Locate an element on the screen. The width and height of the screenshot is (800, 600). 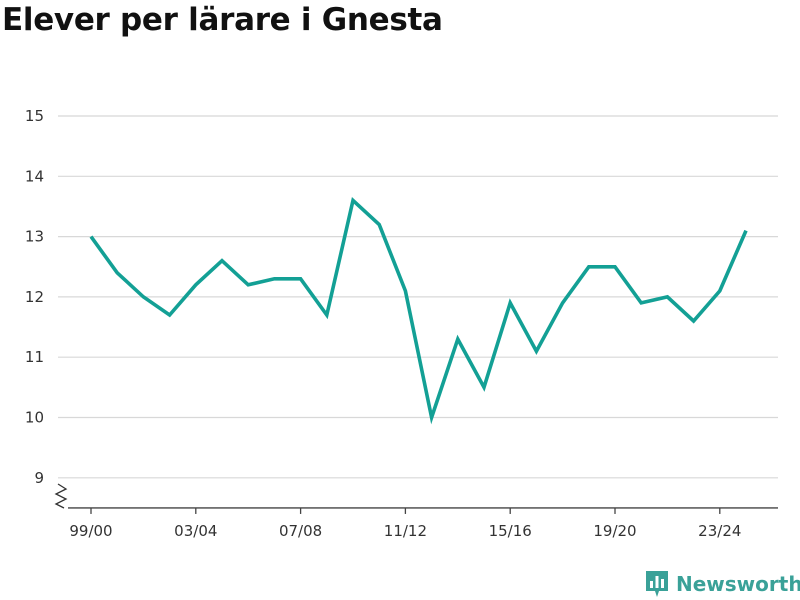
y-tick-label-10: 10 is located at coordinates (34, 418).